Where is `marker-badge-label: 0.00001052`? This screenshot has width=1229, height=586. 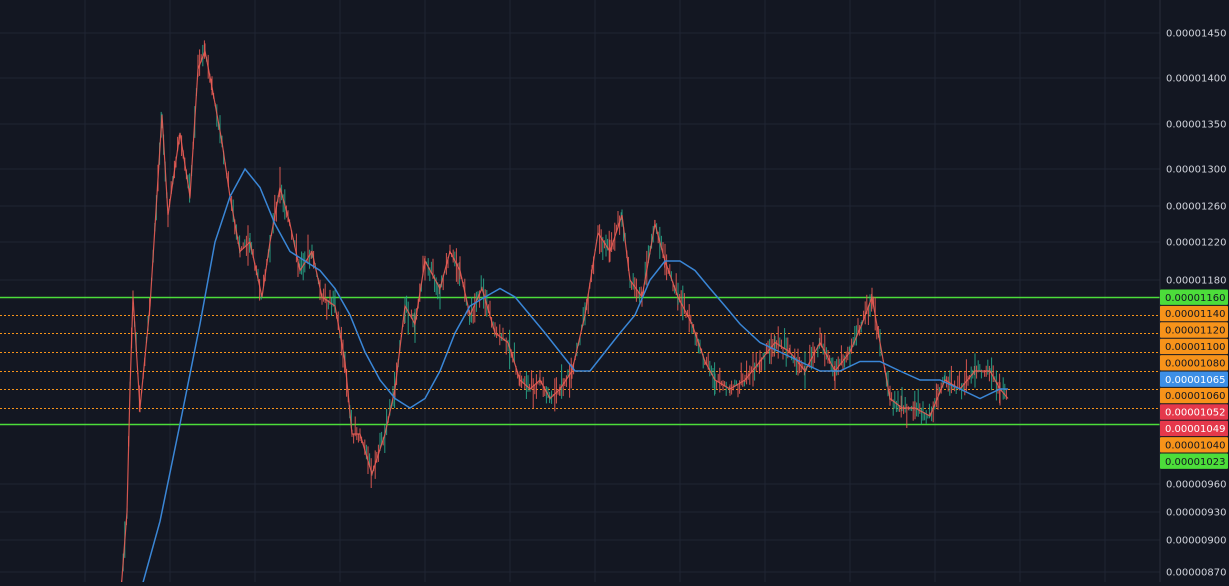 marker-badge-label: 0.00001052 is located at coordinates (1195, 413).